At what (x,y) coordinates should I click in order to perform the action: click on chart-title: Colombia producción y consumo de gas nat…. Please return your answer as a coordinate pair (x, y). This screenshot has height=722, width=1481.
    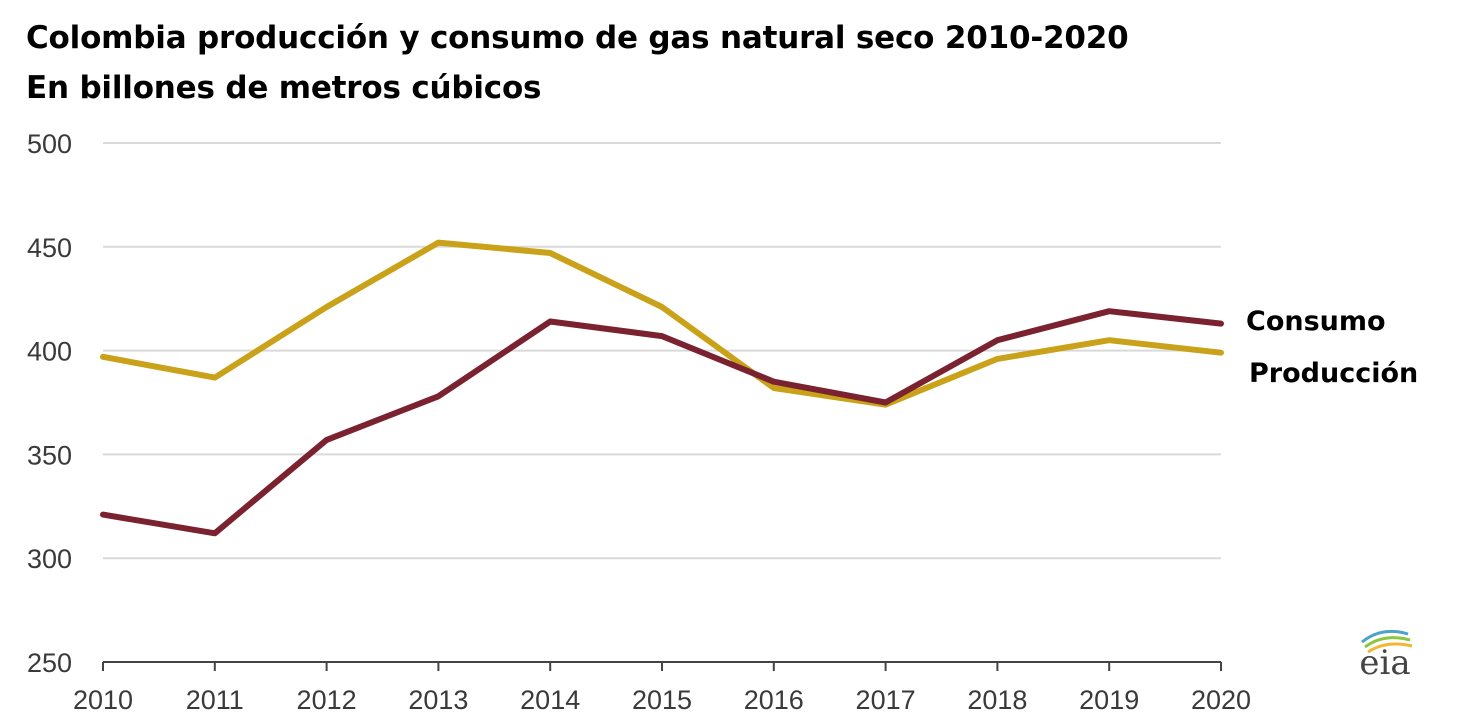
    Looking at the image, I should click on (577, 38).